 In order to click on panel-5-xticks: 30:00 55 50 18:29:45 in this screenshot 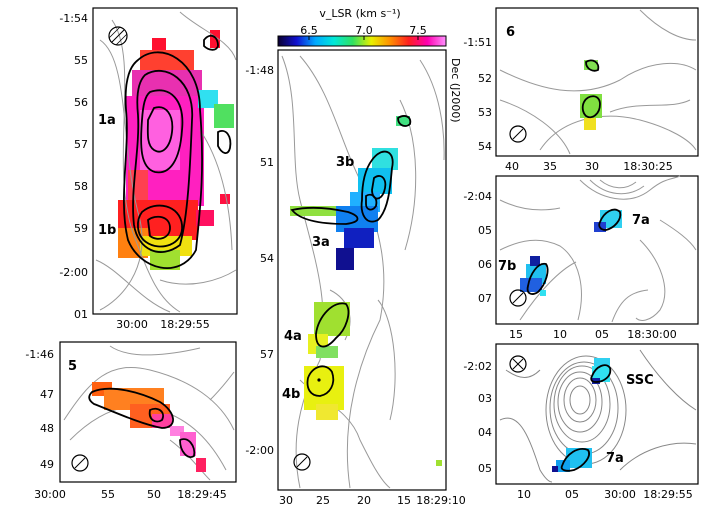, I will do `click(130, 494)`.